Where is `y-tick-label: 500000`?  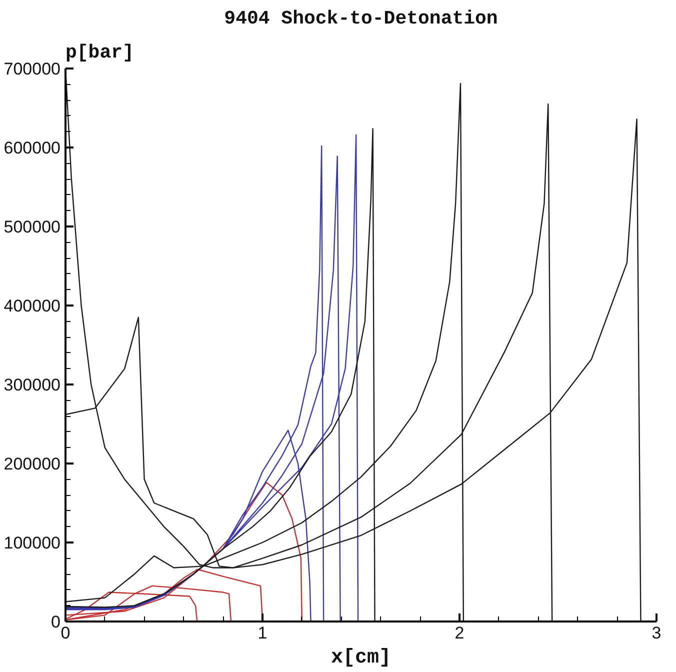
y-tick-label: 500000 is located at coordinates (32, 227).